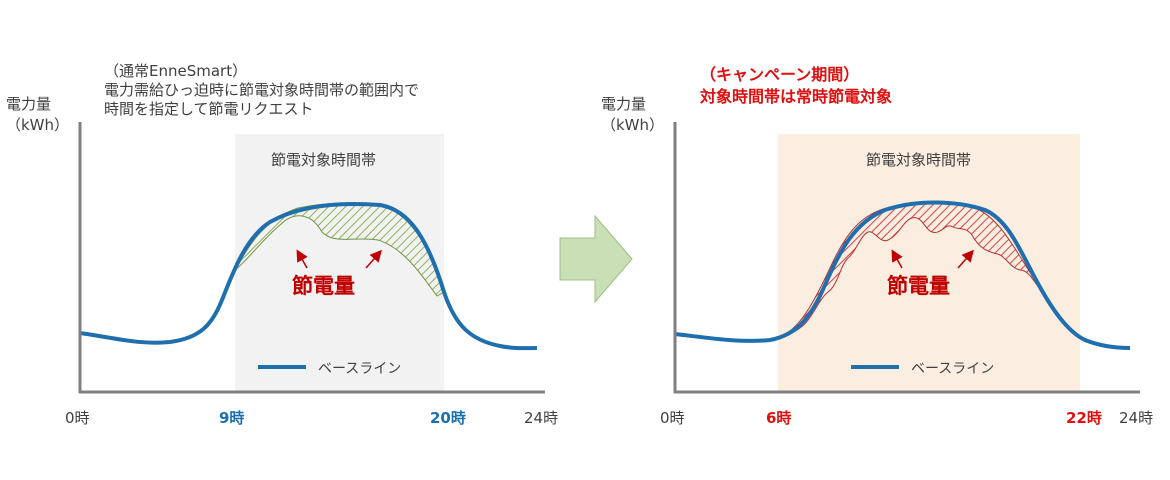 Image resolution: width=1170 pixels, height=480 pixels. I want to click on left-target-band, so click(339, 263).